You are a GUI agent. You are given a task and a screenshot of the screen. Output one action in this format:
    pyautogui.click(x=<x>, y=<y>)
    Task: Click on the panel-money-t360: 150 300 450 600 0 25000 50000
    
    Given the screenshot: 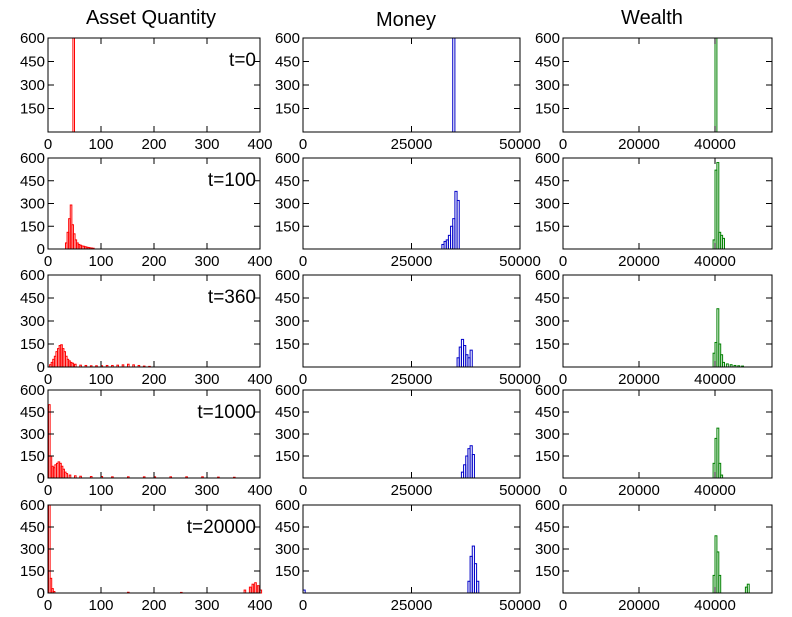 What is the action you would take?
    pyautogui.click(x=408, y=327)
    